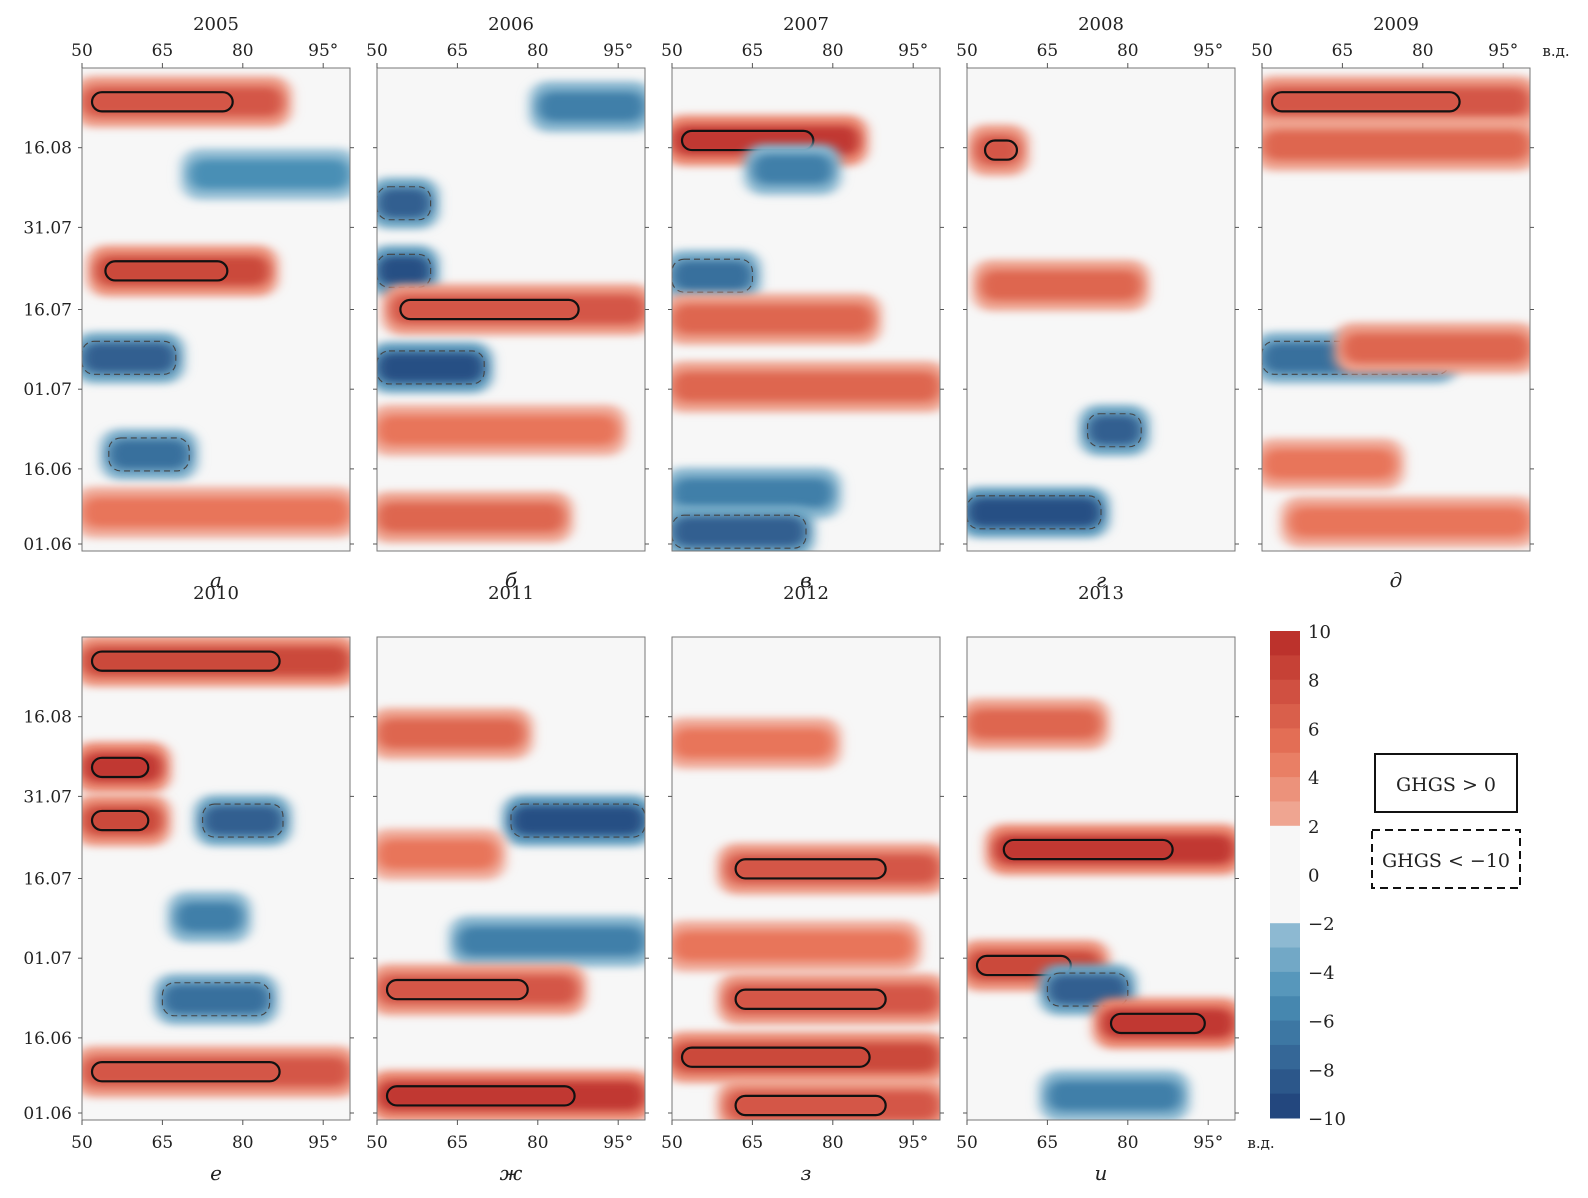  What do you see at coordinates (47, 470) in the screenshot?
I see `y-tick-label: 16.06` at bounding box center [47, 470].